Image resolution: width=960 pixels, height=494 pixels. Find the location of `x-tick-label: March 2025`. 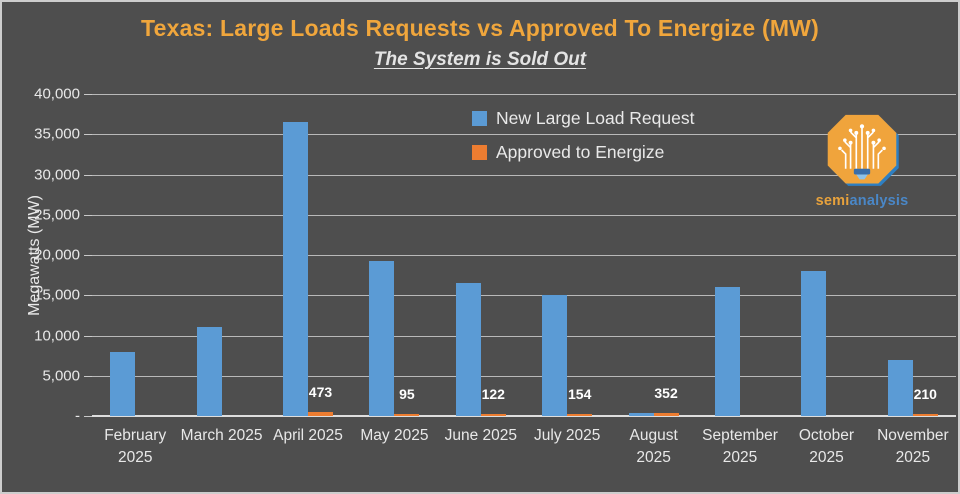

x-tick-label: March 2025 is located at coordinates (221, 435).